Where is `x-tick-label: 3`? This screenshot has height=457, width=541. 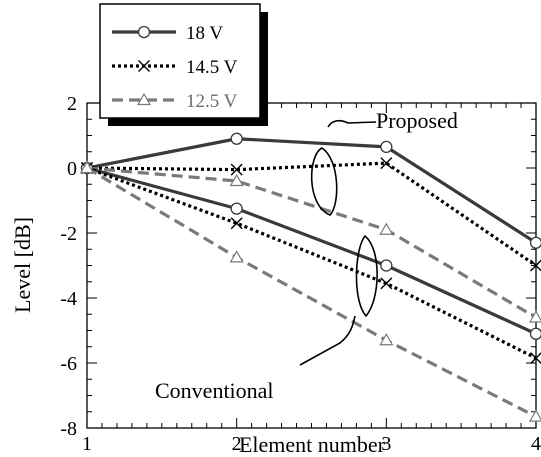
x-tick-label: 3 is located at coordinates (386, 444).